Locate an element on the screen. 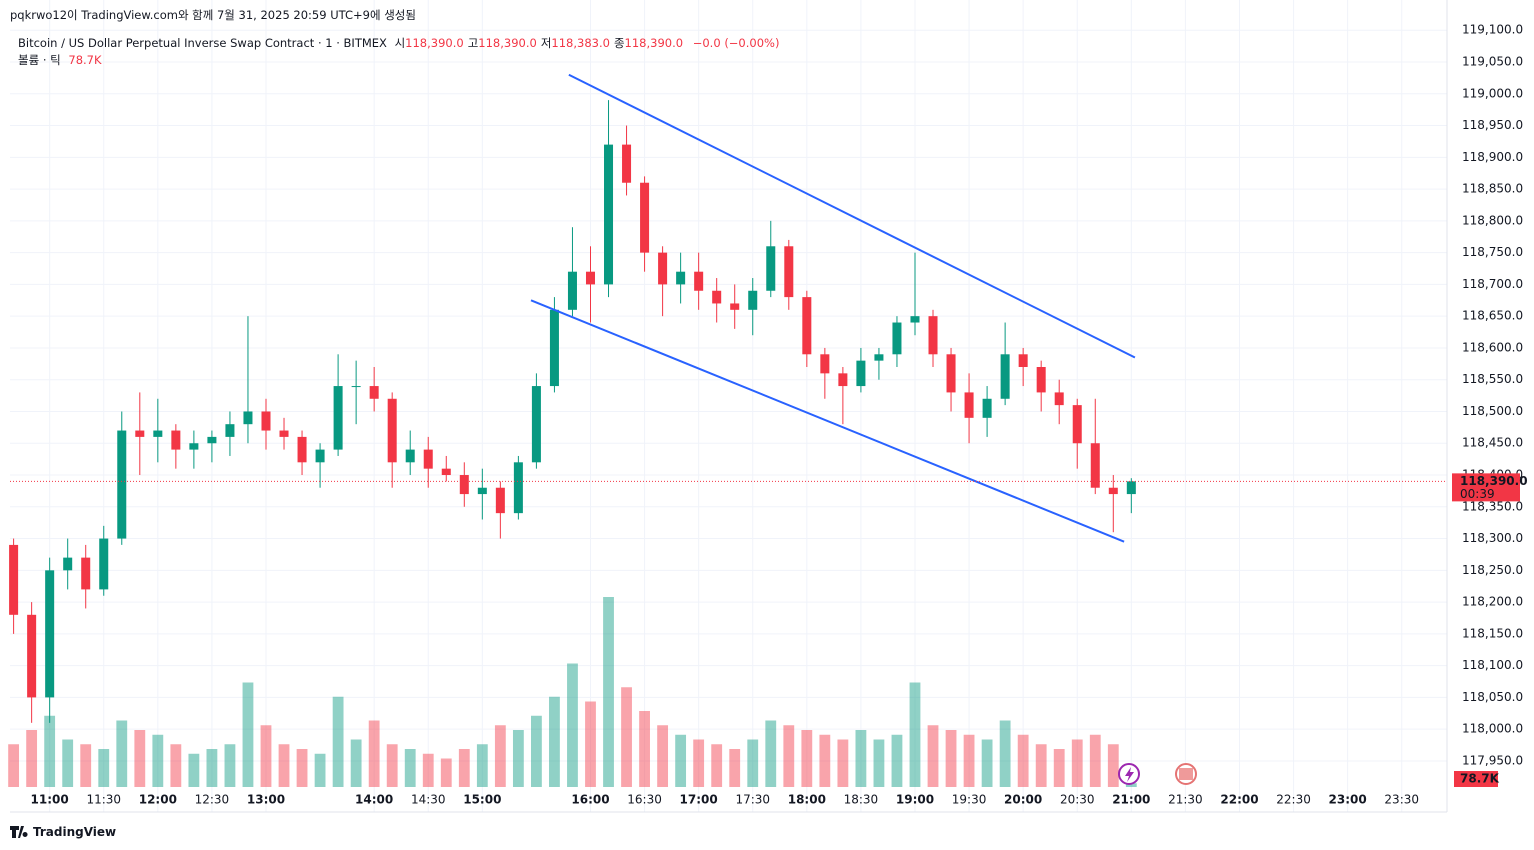  x-tick-label: 21:00 is located at coordinates (1131, 800).